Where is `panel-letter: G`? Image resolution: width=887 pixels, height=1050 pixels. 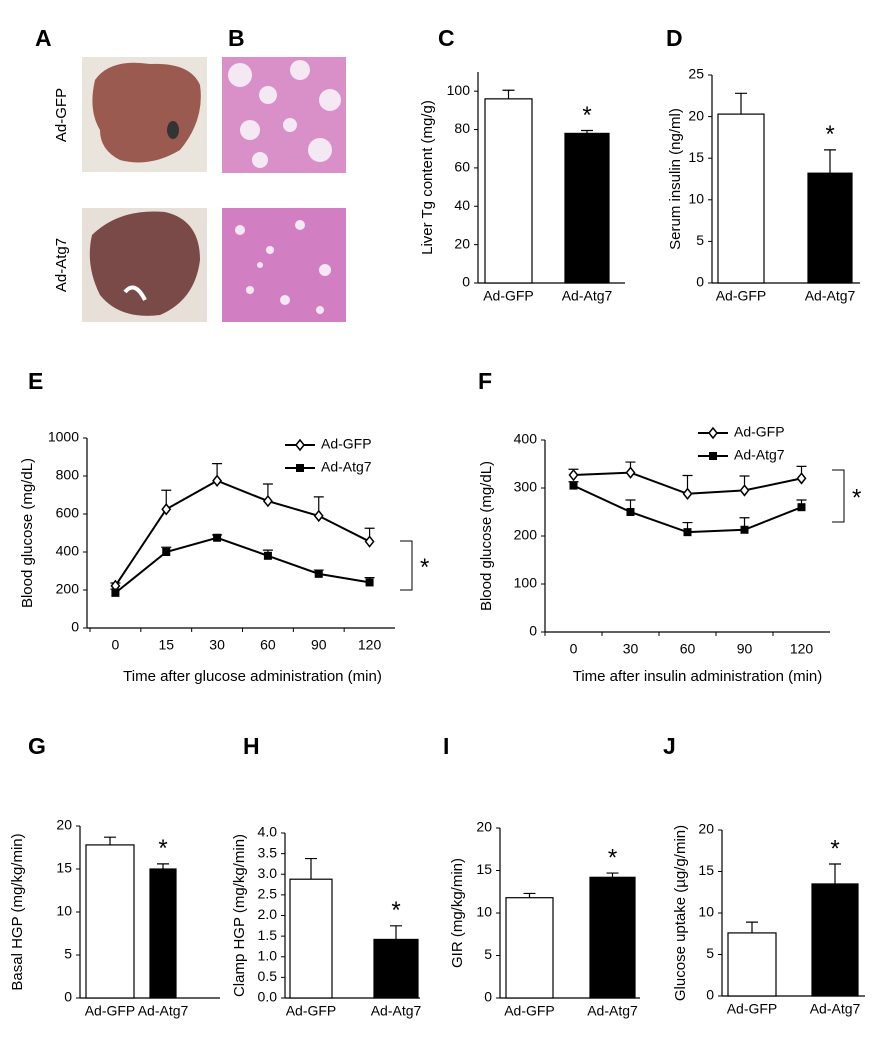 panel-letter: G is located at coordinates (37, 746).